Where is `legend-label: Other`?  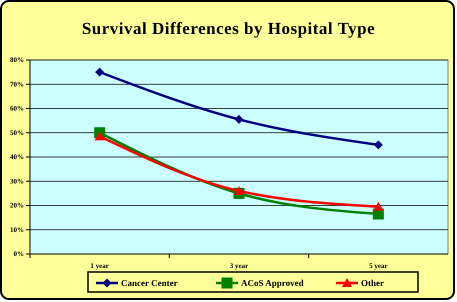 legend-label: Other is located at coordinates (372, 283).